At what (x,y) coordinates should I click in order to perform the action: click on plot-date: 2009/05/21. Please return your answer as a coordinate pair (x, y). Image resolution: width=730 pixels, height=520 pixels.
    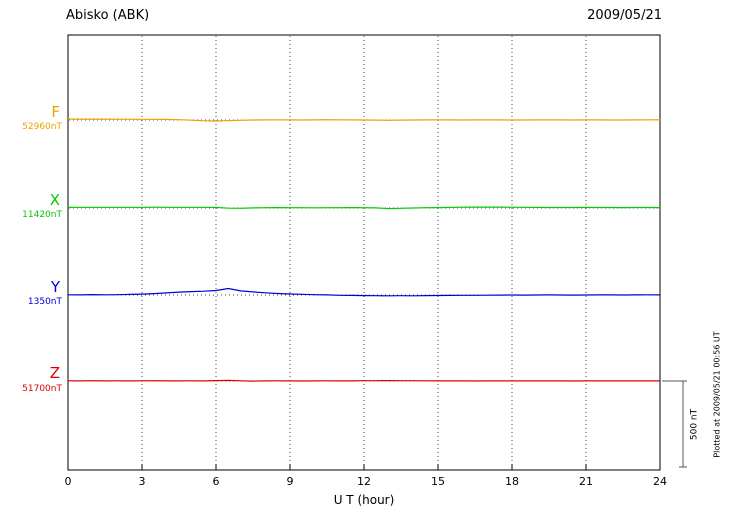
    Looking at the image, I should click on (624, 15).